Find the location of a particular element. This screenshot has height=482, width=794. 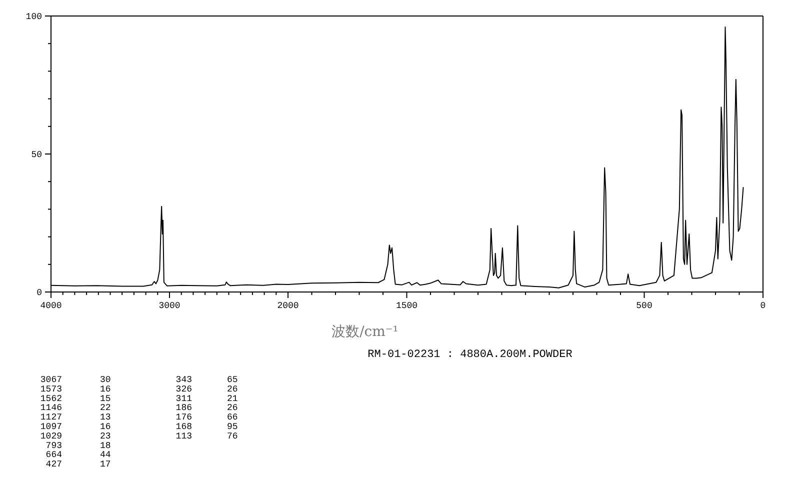

text: 793 18 is located at coordinates (78, 445).